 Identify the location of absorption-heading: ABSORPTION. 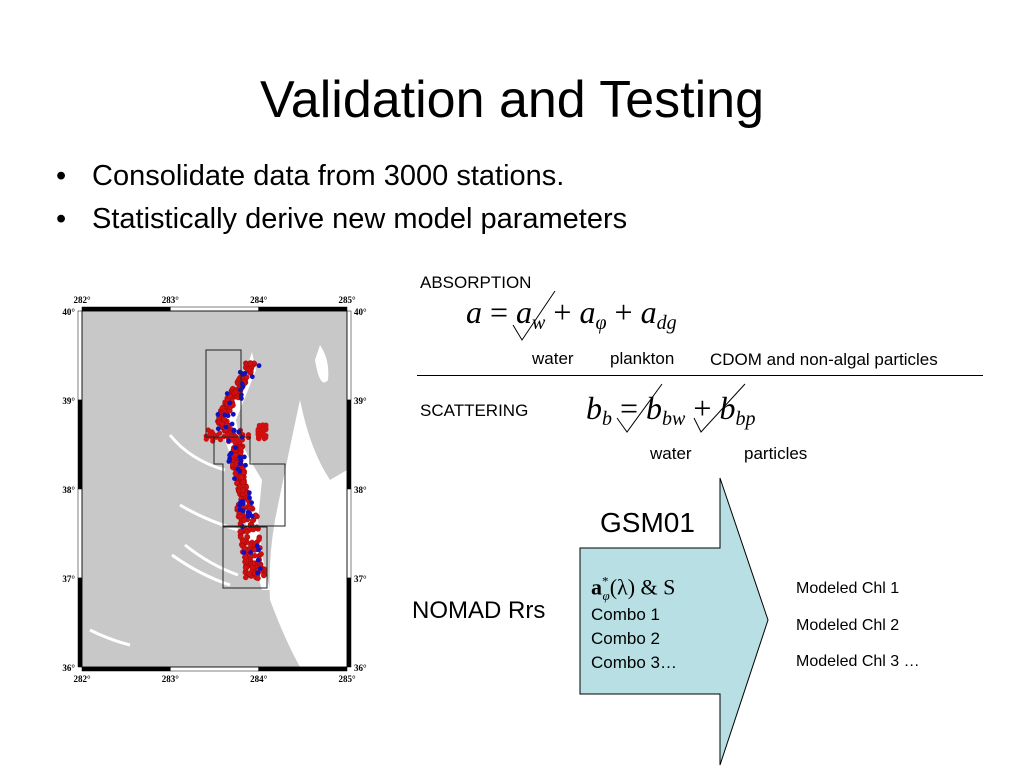
(476, 282).